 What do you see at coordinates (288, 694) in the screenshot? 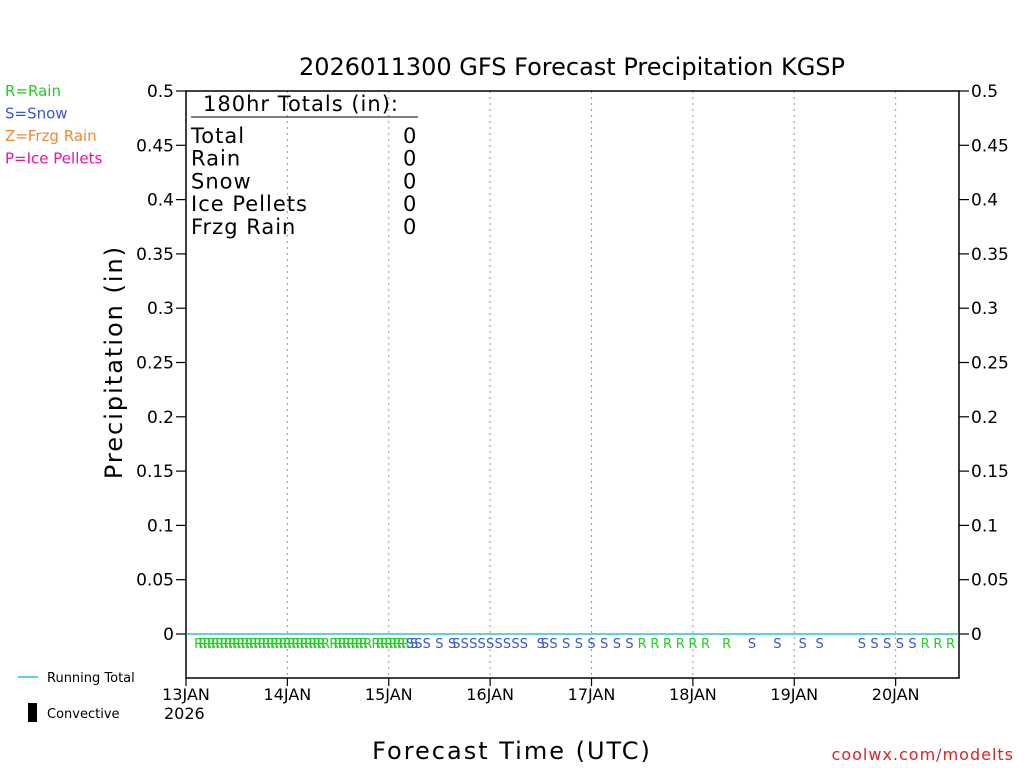
I see `x-tick-label: 14JAN` at bounding box center [288, 694].